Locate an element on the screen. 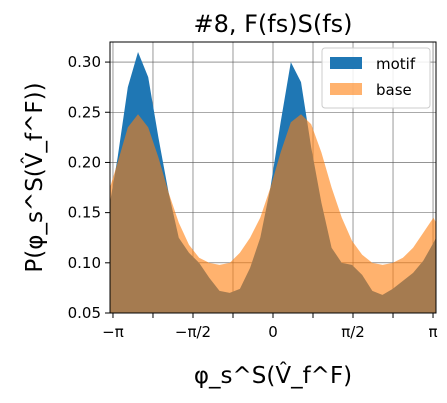 This screenshot has width=447, height=403. x-tick-label-4: π is located at coordinates (433, 332).